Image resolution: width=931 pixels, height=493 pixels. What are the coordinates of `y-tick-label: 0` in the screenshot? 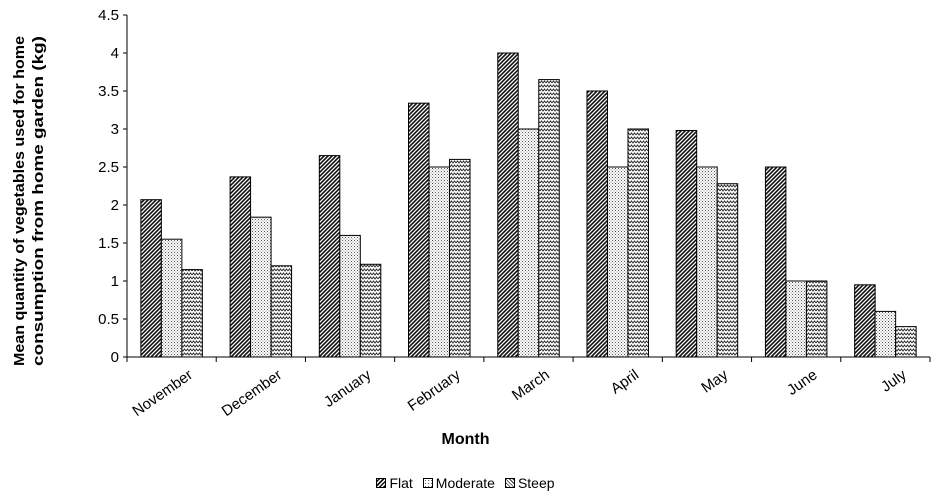 It's located at (115, 357).